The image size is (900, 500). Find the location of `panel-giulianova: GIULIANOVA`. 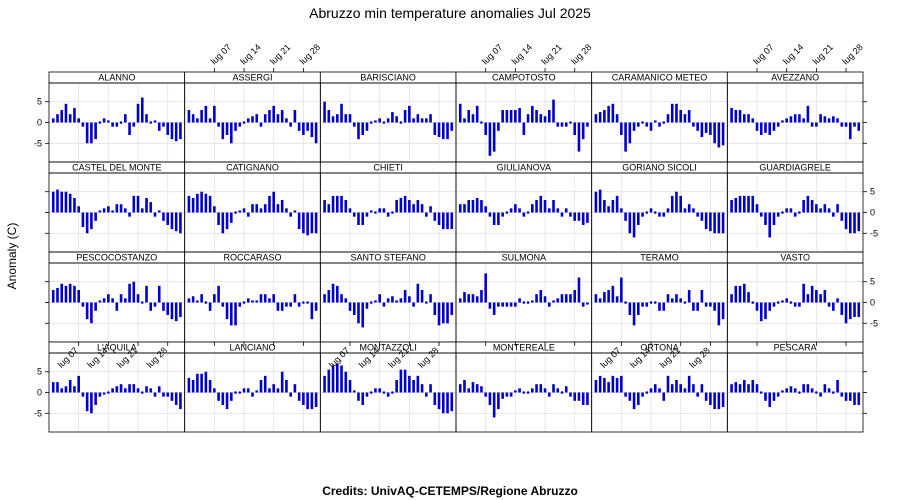

panel-giulianova: GIULIANOVA is located at coordinates (524, 207).